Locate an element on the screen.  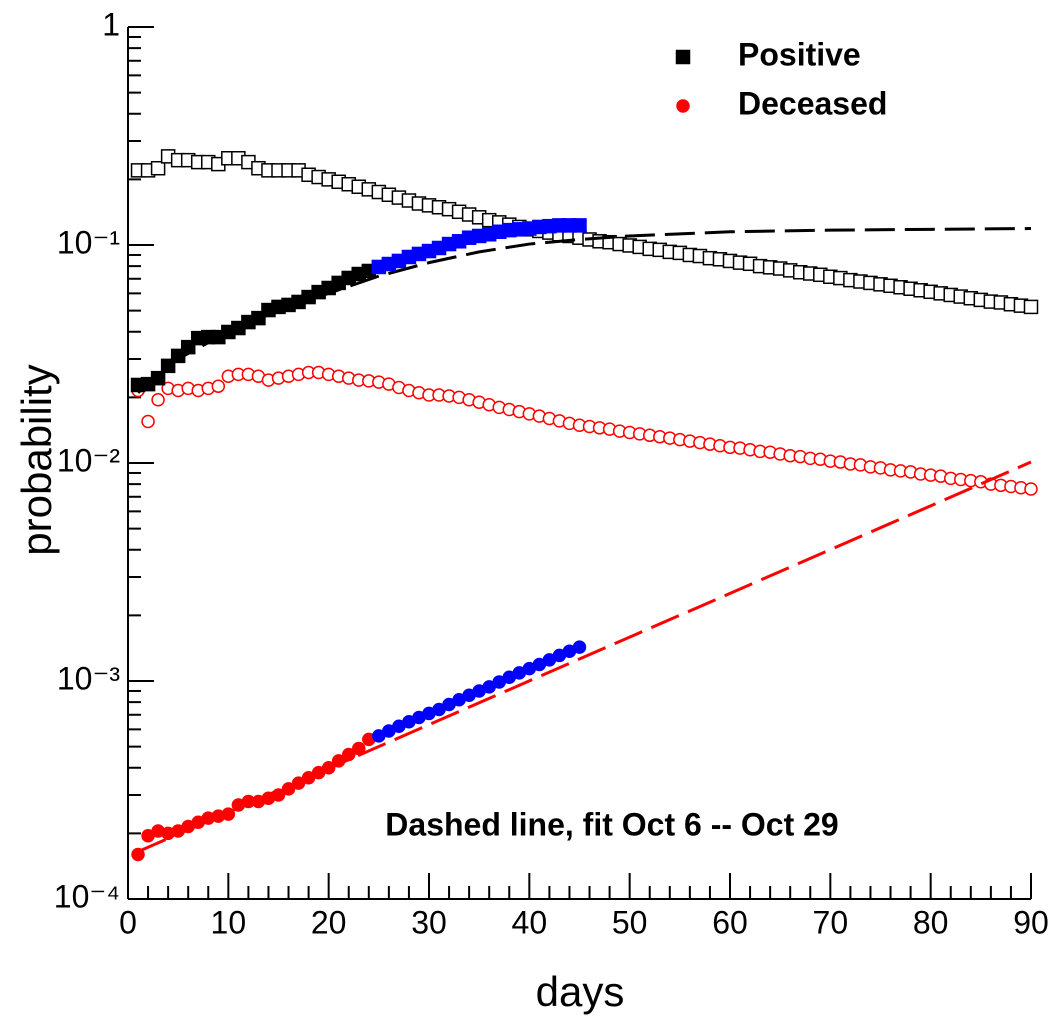
y-axis-label: probability is located at coordinates (36, 459).